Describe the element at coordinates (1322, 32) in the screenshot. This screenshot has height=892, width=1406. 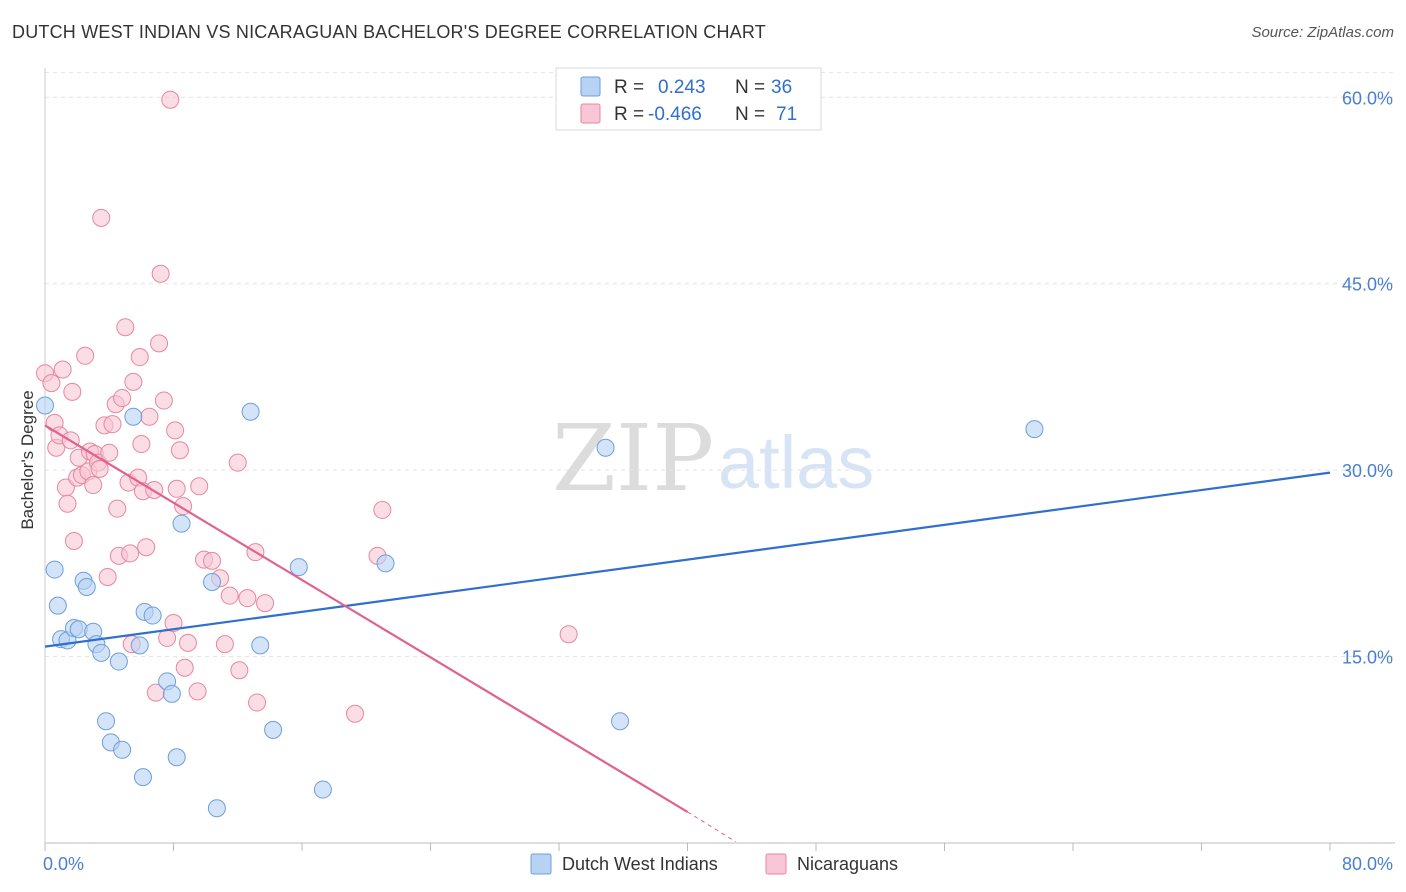
I see `source-label: Source: ZipAtlas.com` at that location.